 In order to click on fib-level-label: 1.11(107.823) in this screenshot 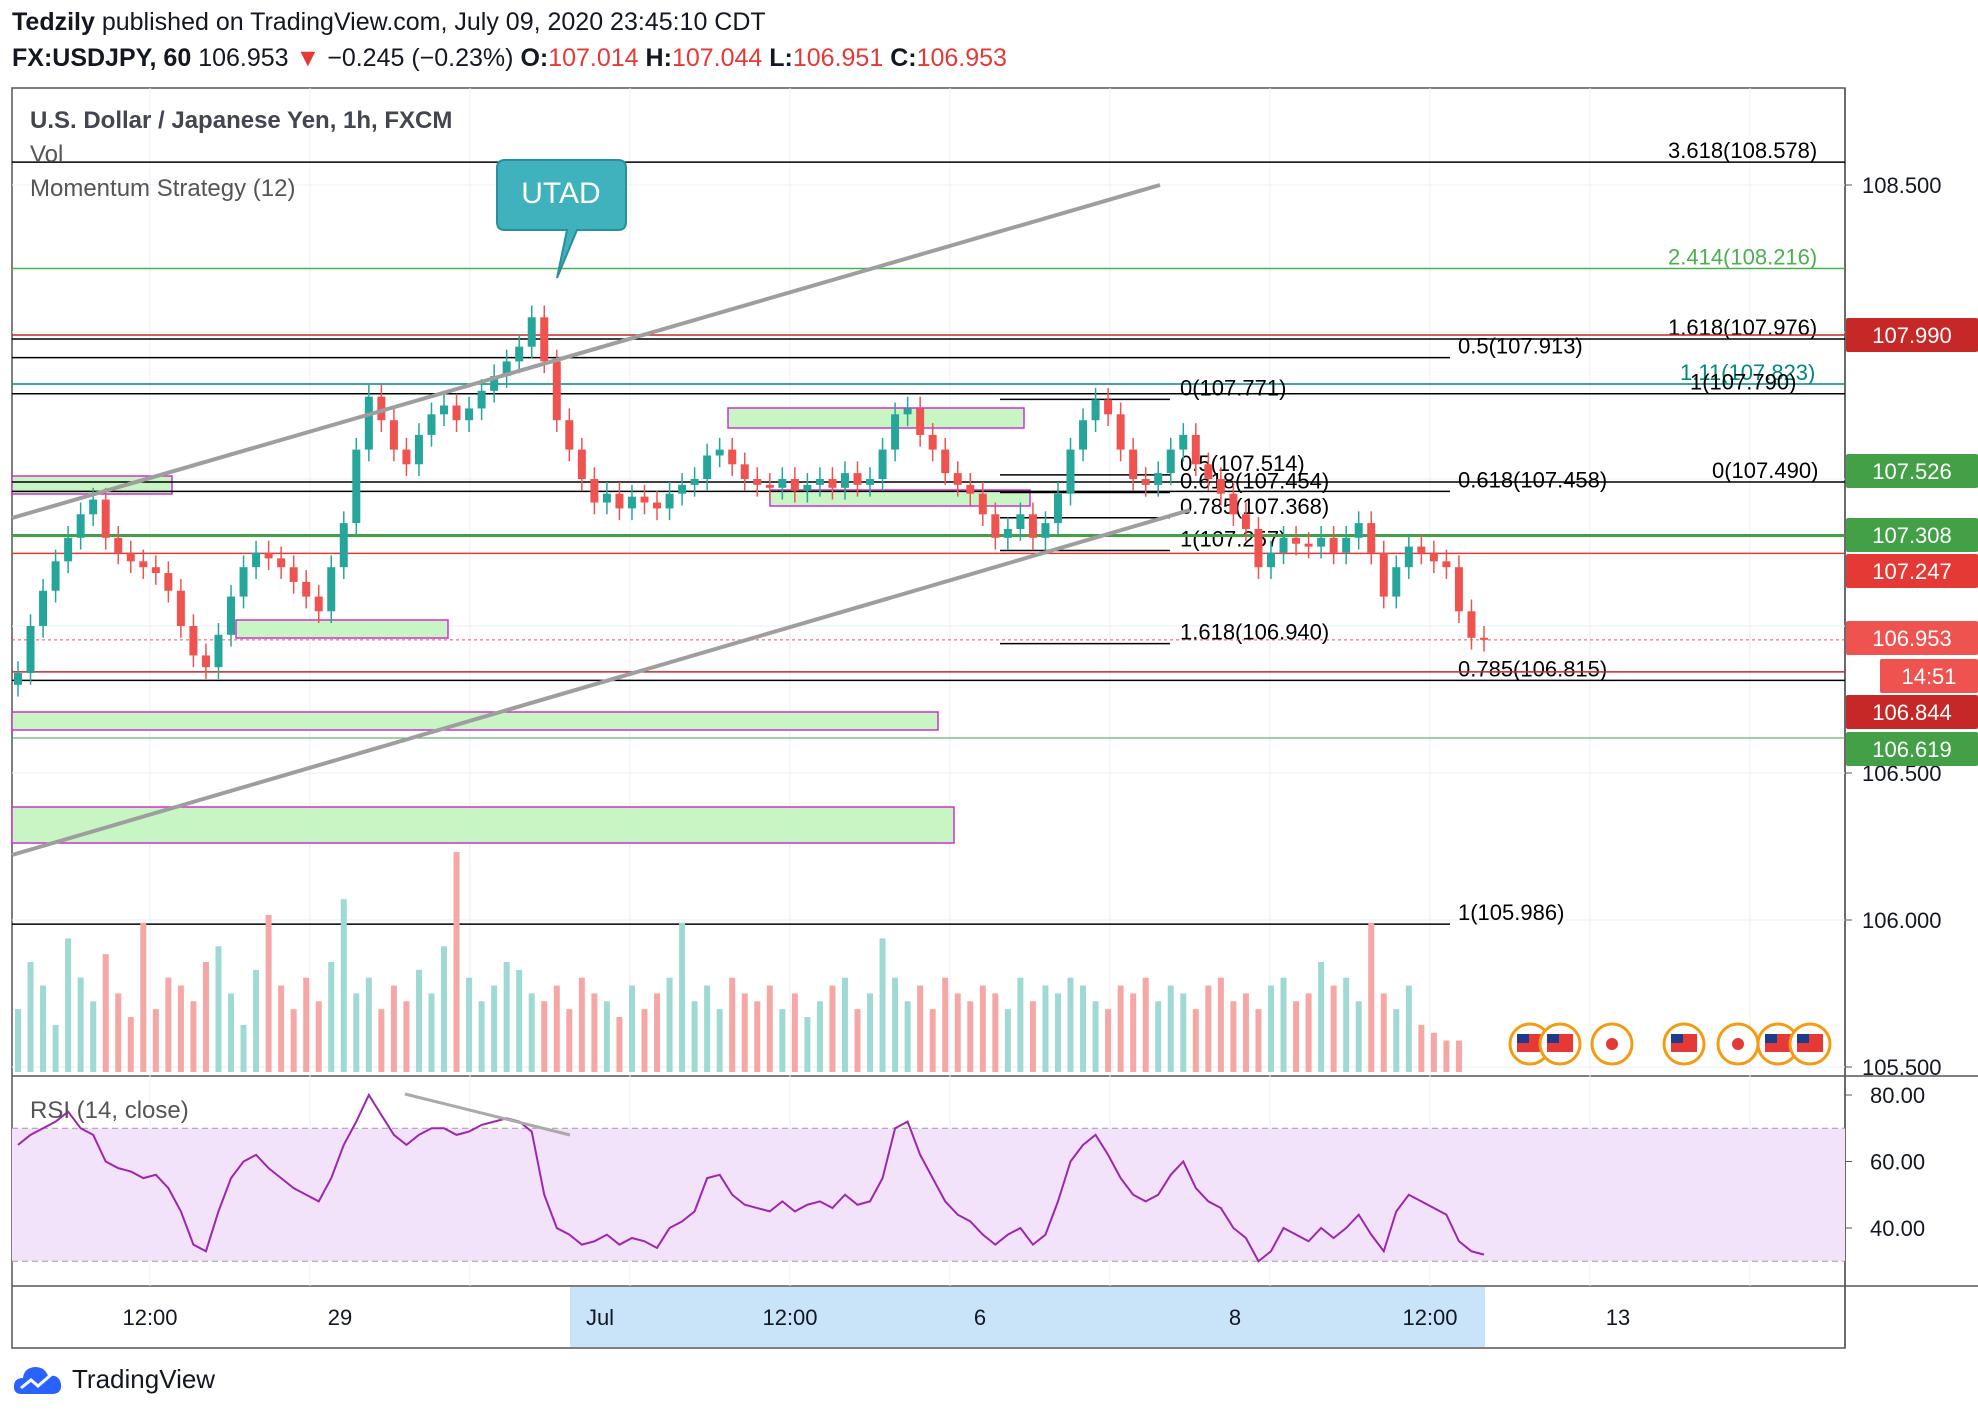, I will do `click(1747, 372)`.